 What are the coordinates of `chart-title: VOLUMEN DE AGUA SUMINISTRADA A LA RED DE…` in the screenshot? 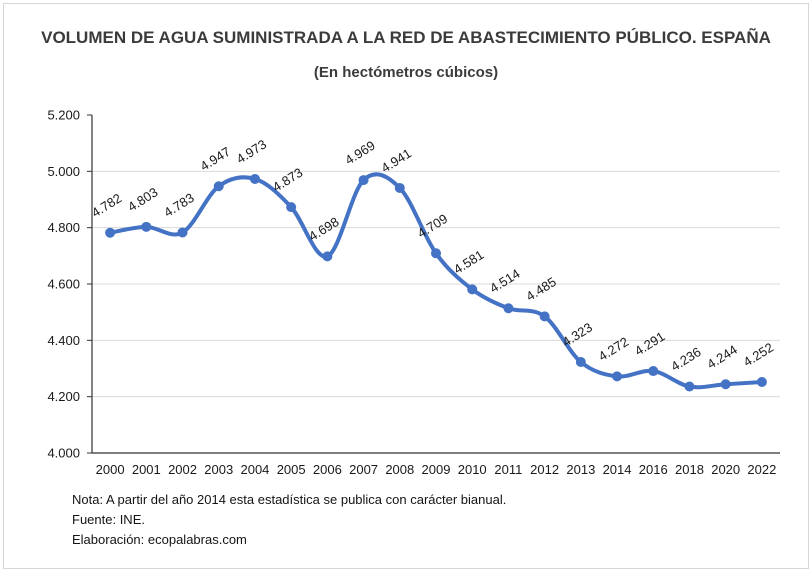 It's located at (406, 37).